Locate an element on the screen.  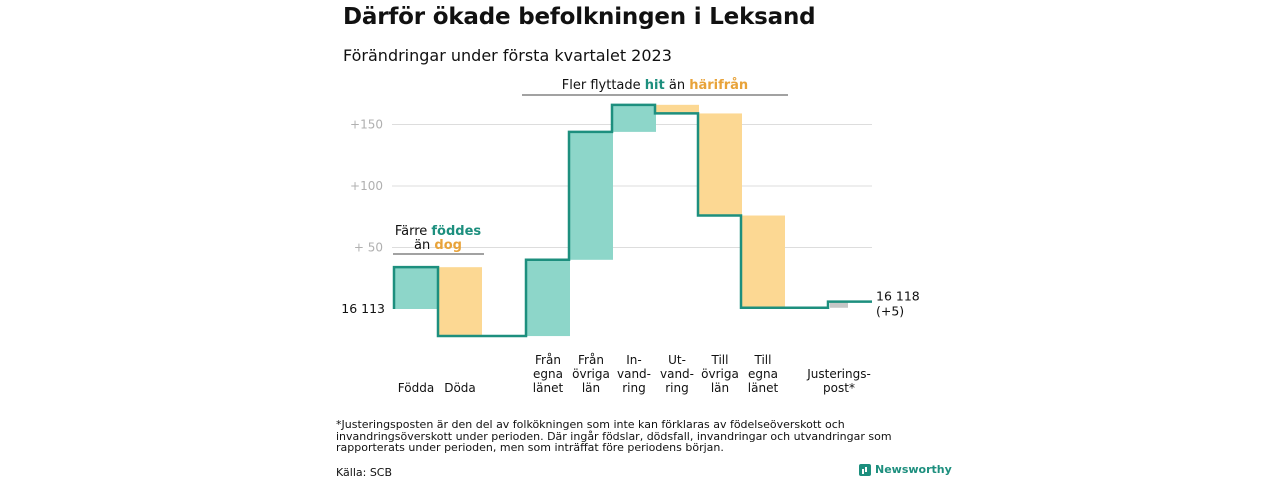
chart-title: Därför ökade befolkningen i Leksand is located at coordinates (579, 17).